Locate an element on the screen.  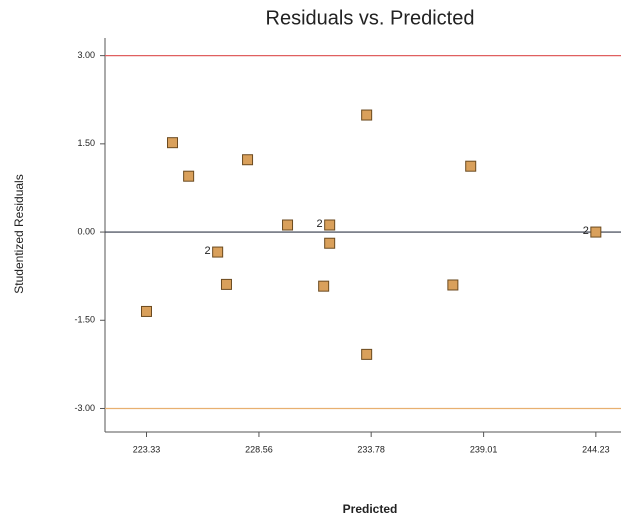
y-tick-label: 3.00 is located at coordinates (86, 55).